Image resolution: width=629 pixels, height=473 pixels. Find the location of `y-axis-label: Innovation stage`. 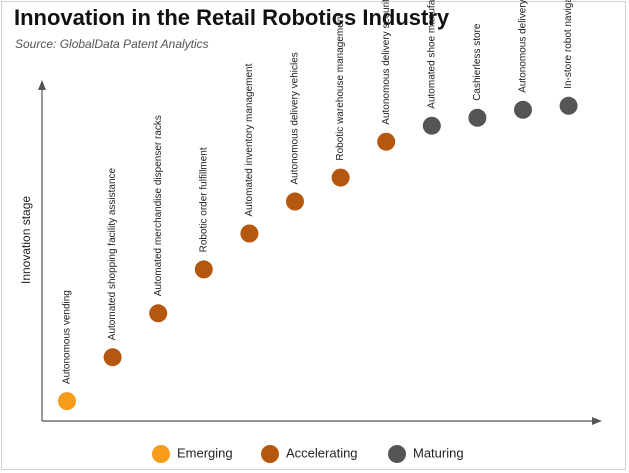

y-axis-label: Innovation stage is located at coordinates (26, 240).